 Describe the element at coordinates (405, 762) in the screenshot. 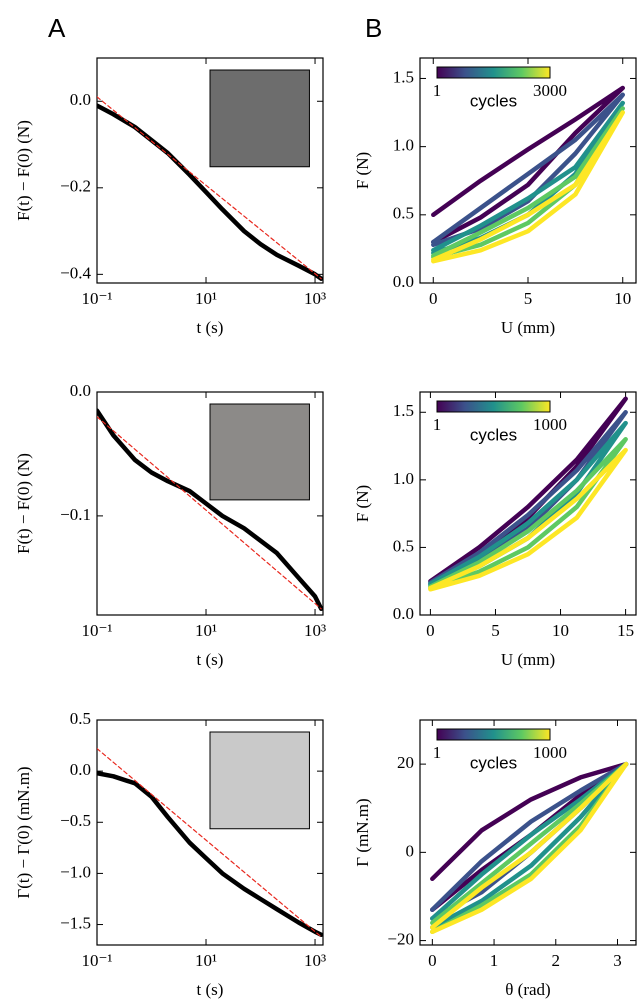

I see `y-tick-label: 20` at that location.